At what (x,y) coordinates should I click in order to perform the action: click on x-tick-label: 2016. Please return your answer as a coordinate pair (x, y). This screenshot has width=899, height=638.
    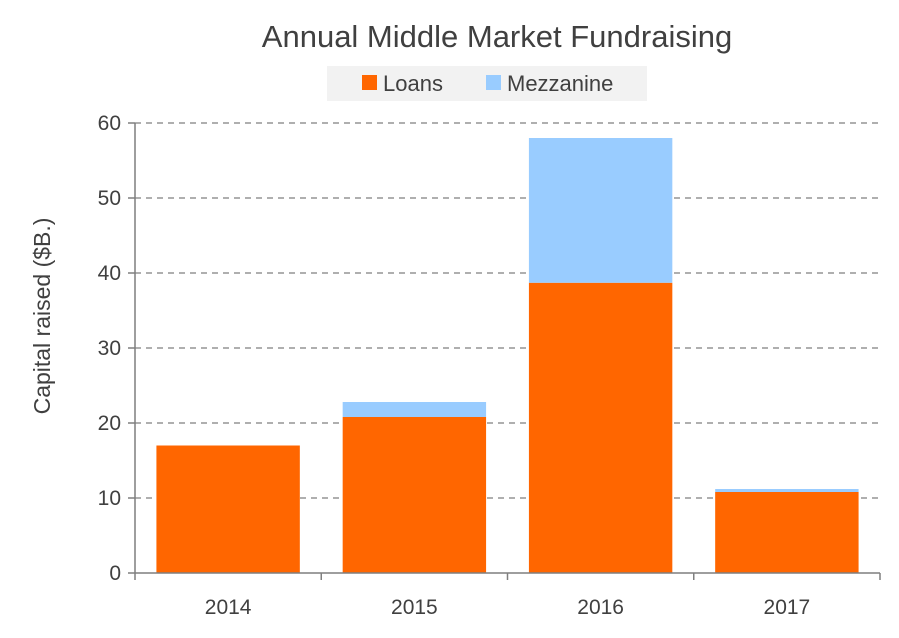
    Looking at the image, I should click on (600, 607).